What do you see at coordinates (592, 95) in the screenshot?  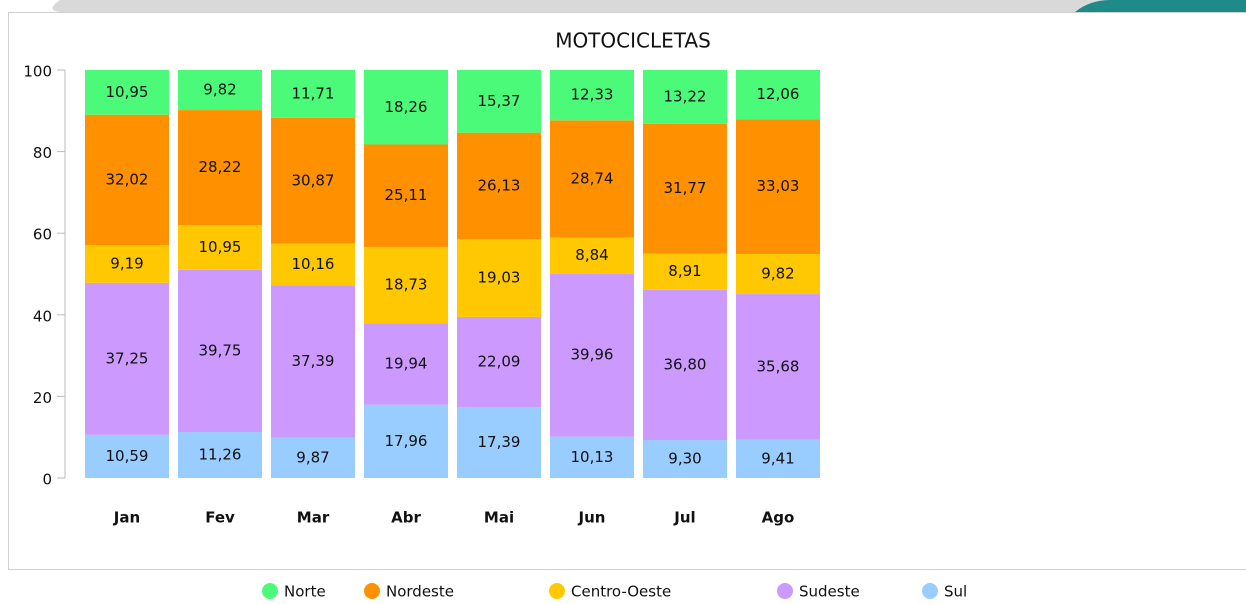 I see `data-label: 12,33` at bounding box center [592, 95].